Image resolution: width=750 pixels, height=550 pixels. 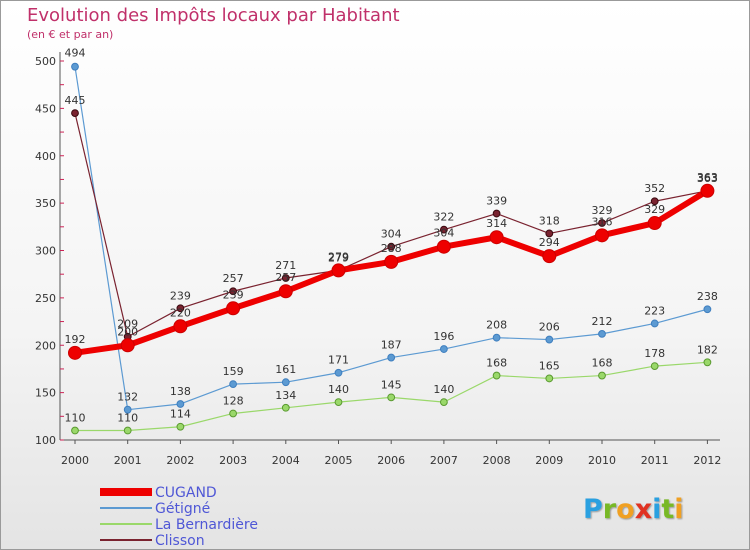 What do you see at coordinates (391, 345) in the screenshot?
I see `data-label-g-tign-: 187` at bounding box center [391, 345].